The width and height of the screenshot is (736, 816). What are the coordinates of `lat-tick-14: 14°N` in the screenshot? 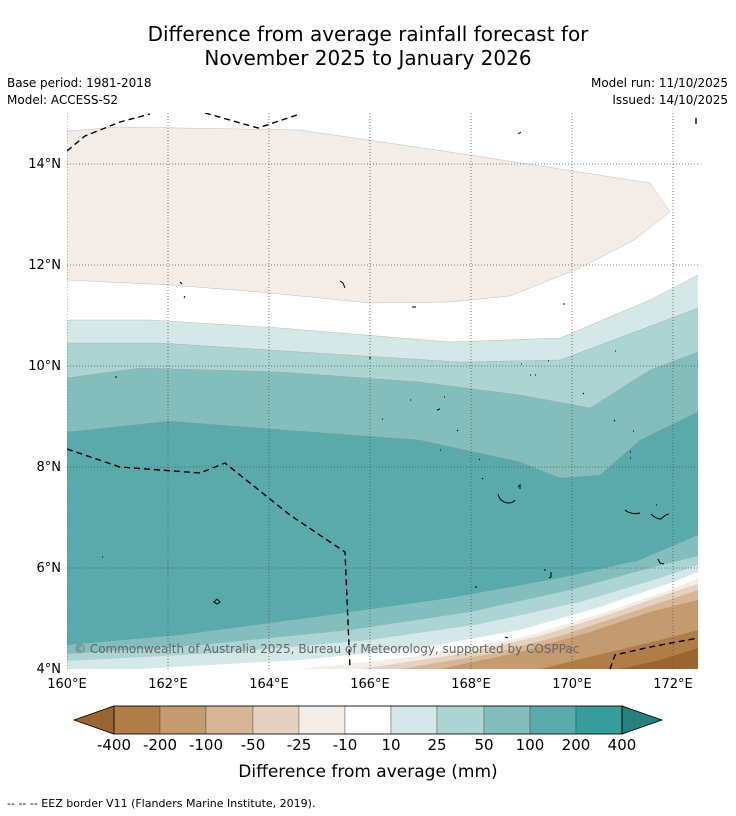 It's located at (44, 164).